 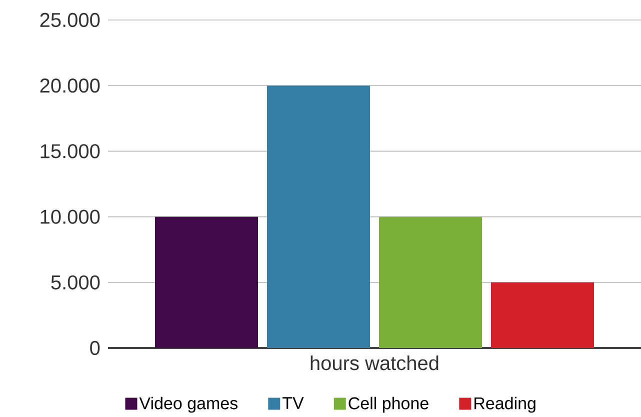 What do you see at coordinates (70, 217) in the screenshot?
I see `y-tick-label: 10.000` at bounding box center [70, 217].